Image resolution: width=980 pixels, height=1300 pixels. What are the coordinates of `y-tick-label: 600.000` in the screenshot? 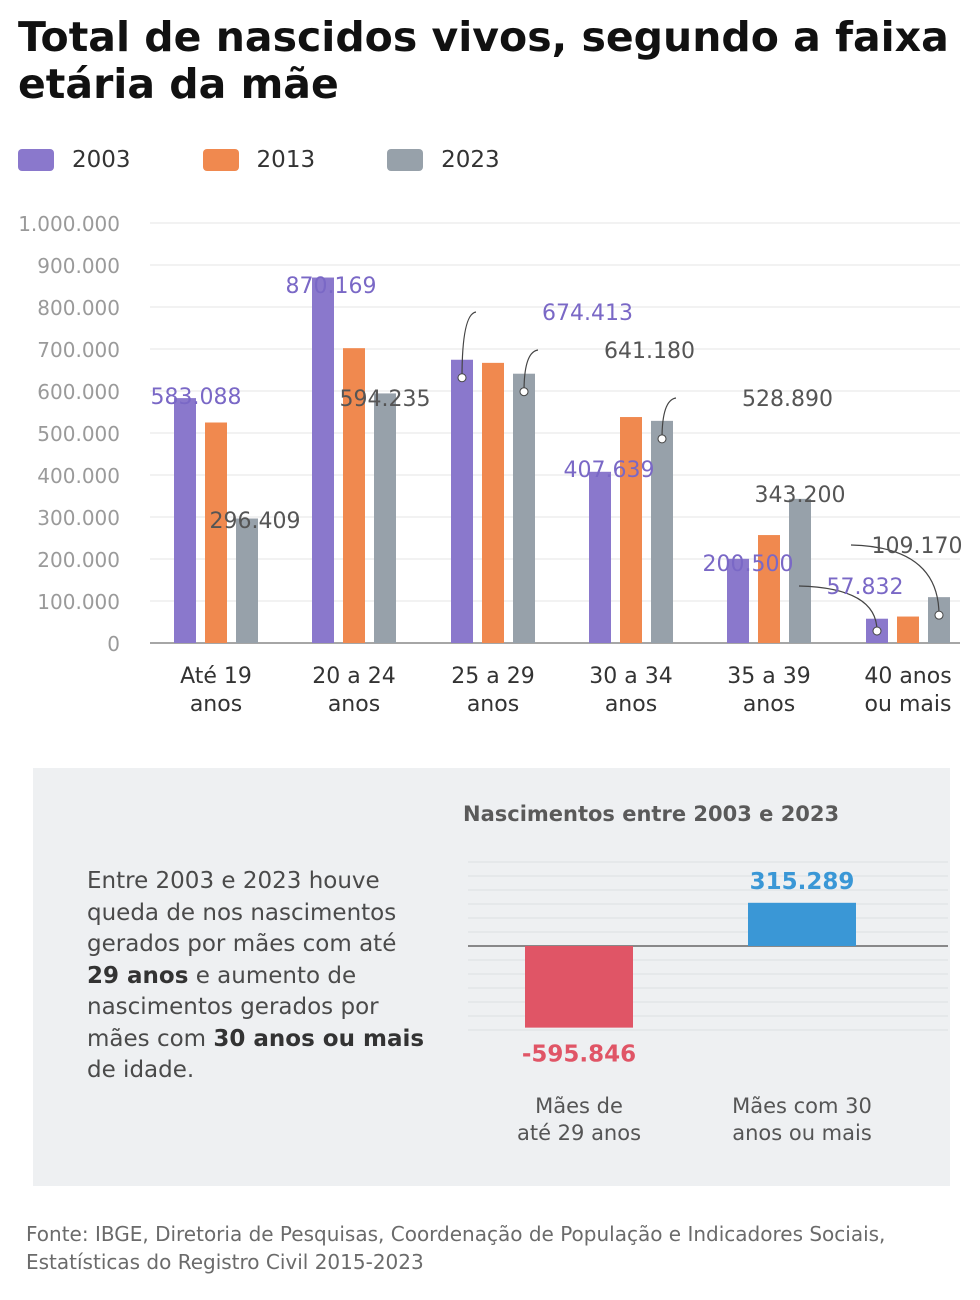 It's located at (78, 392).